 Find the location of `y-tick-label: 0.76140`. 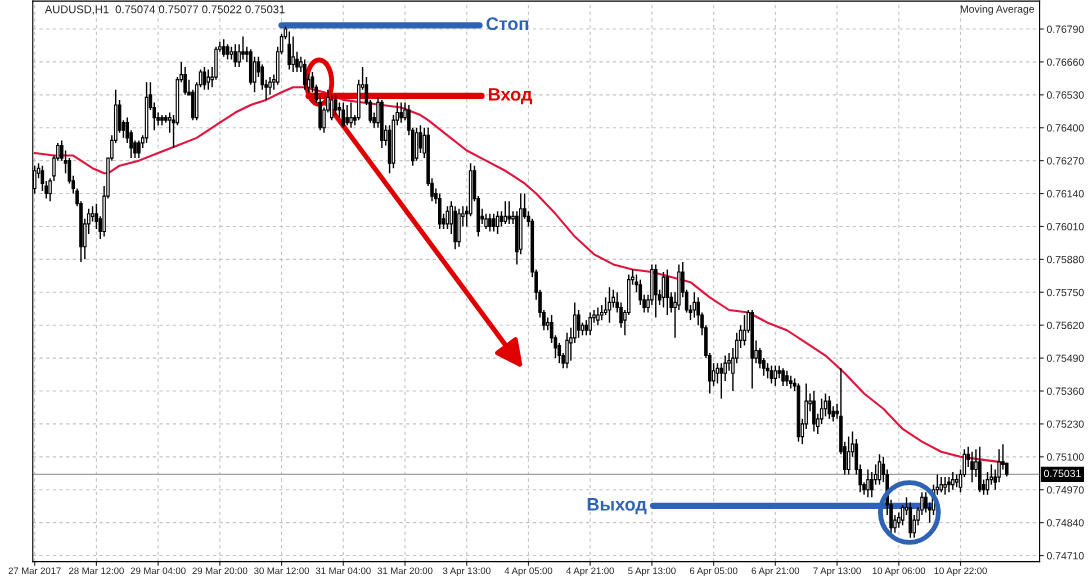

y-tick-label: 0.76140 is located at coordinates (1065, 194).